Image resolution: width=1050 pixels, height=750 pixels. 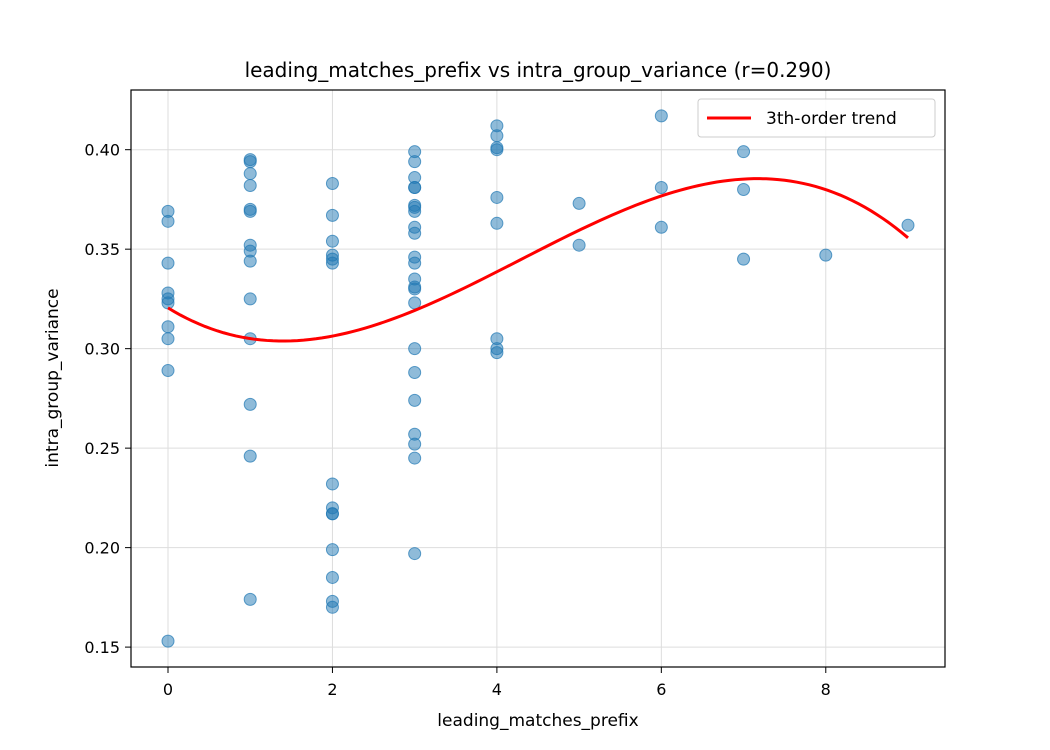 I want to click on y-tick-label: 0.30, so click(x=102, y=349).